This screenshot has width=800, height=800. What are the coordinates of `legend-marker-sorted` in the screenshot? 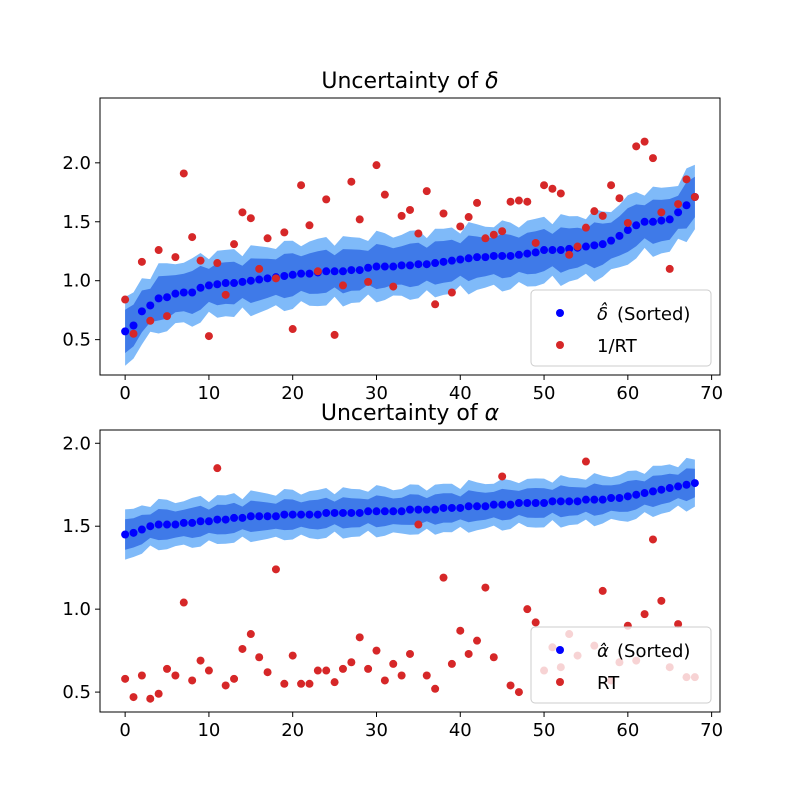 It's located at (560, 313).